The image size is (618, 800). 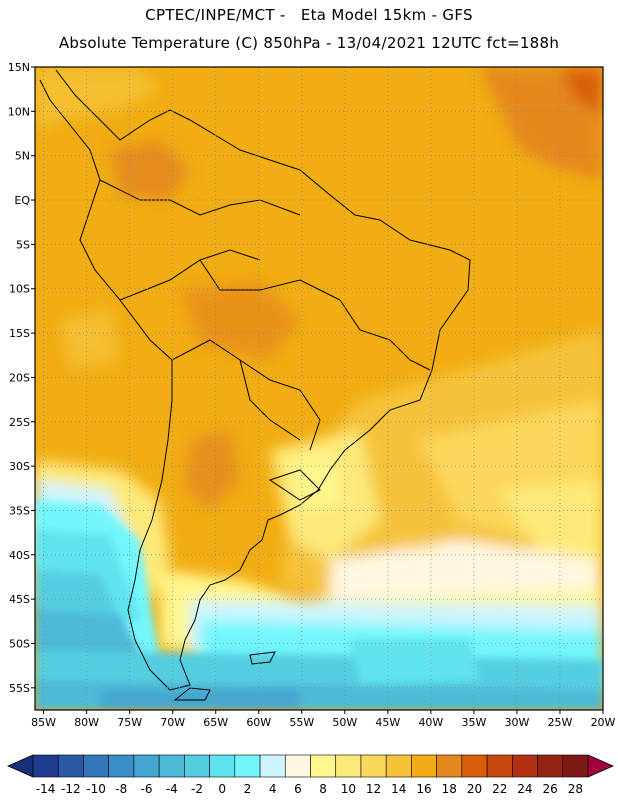 What do you see at coordinates (323, 789) in the screenshot?
I see `colorbar-label: 8` at bounding box center [323, 789].